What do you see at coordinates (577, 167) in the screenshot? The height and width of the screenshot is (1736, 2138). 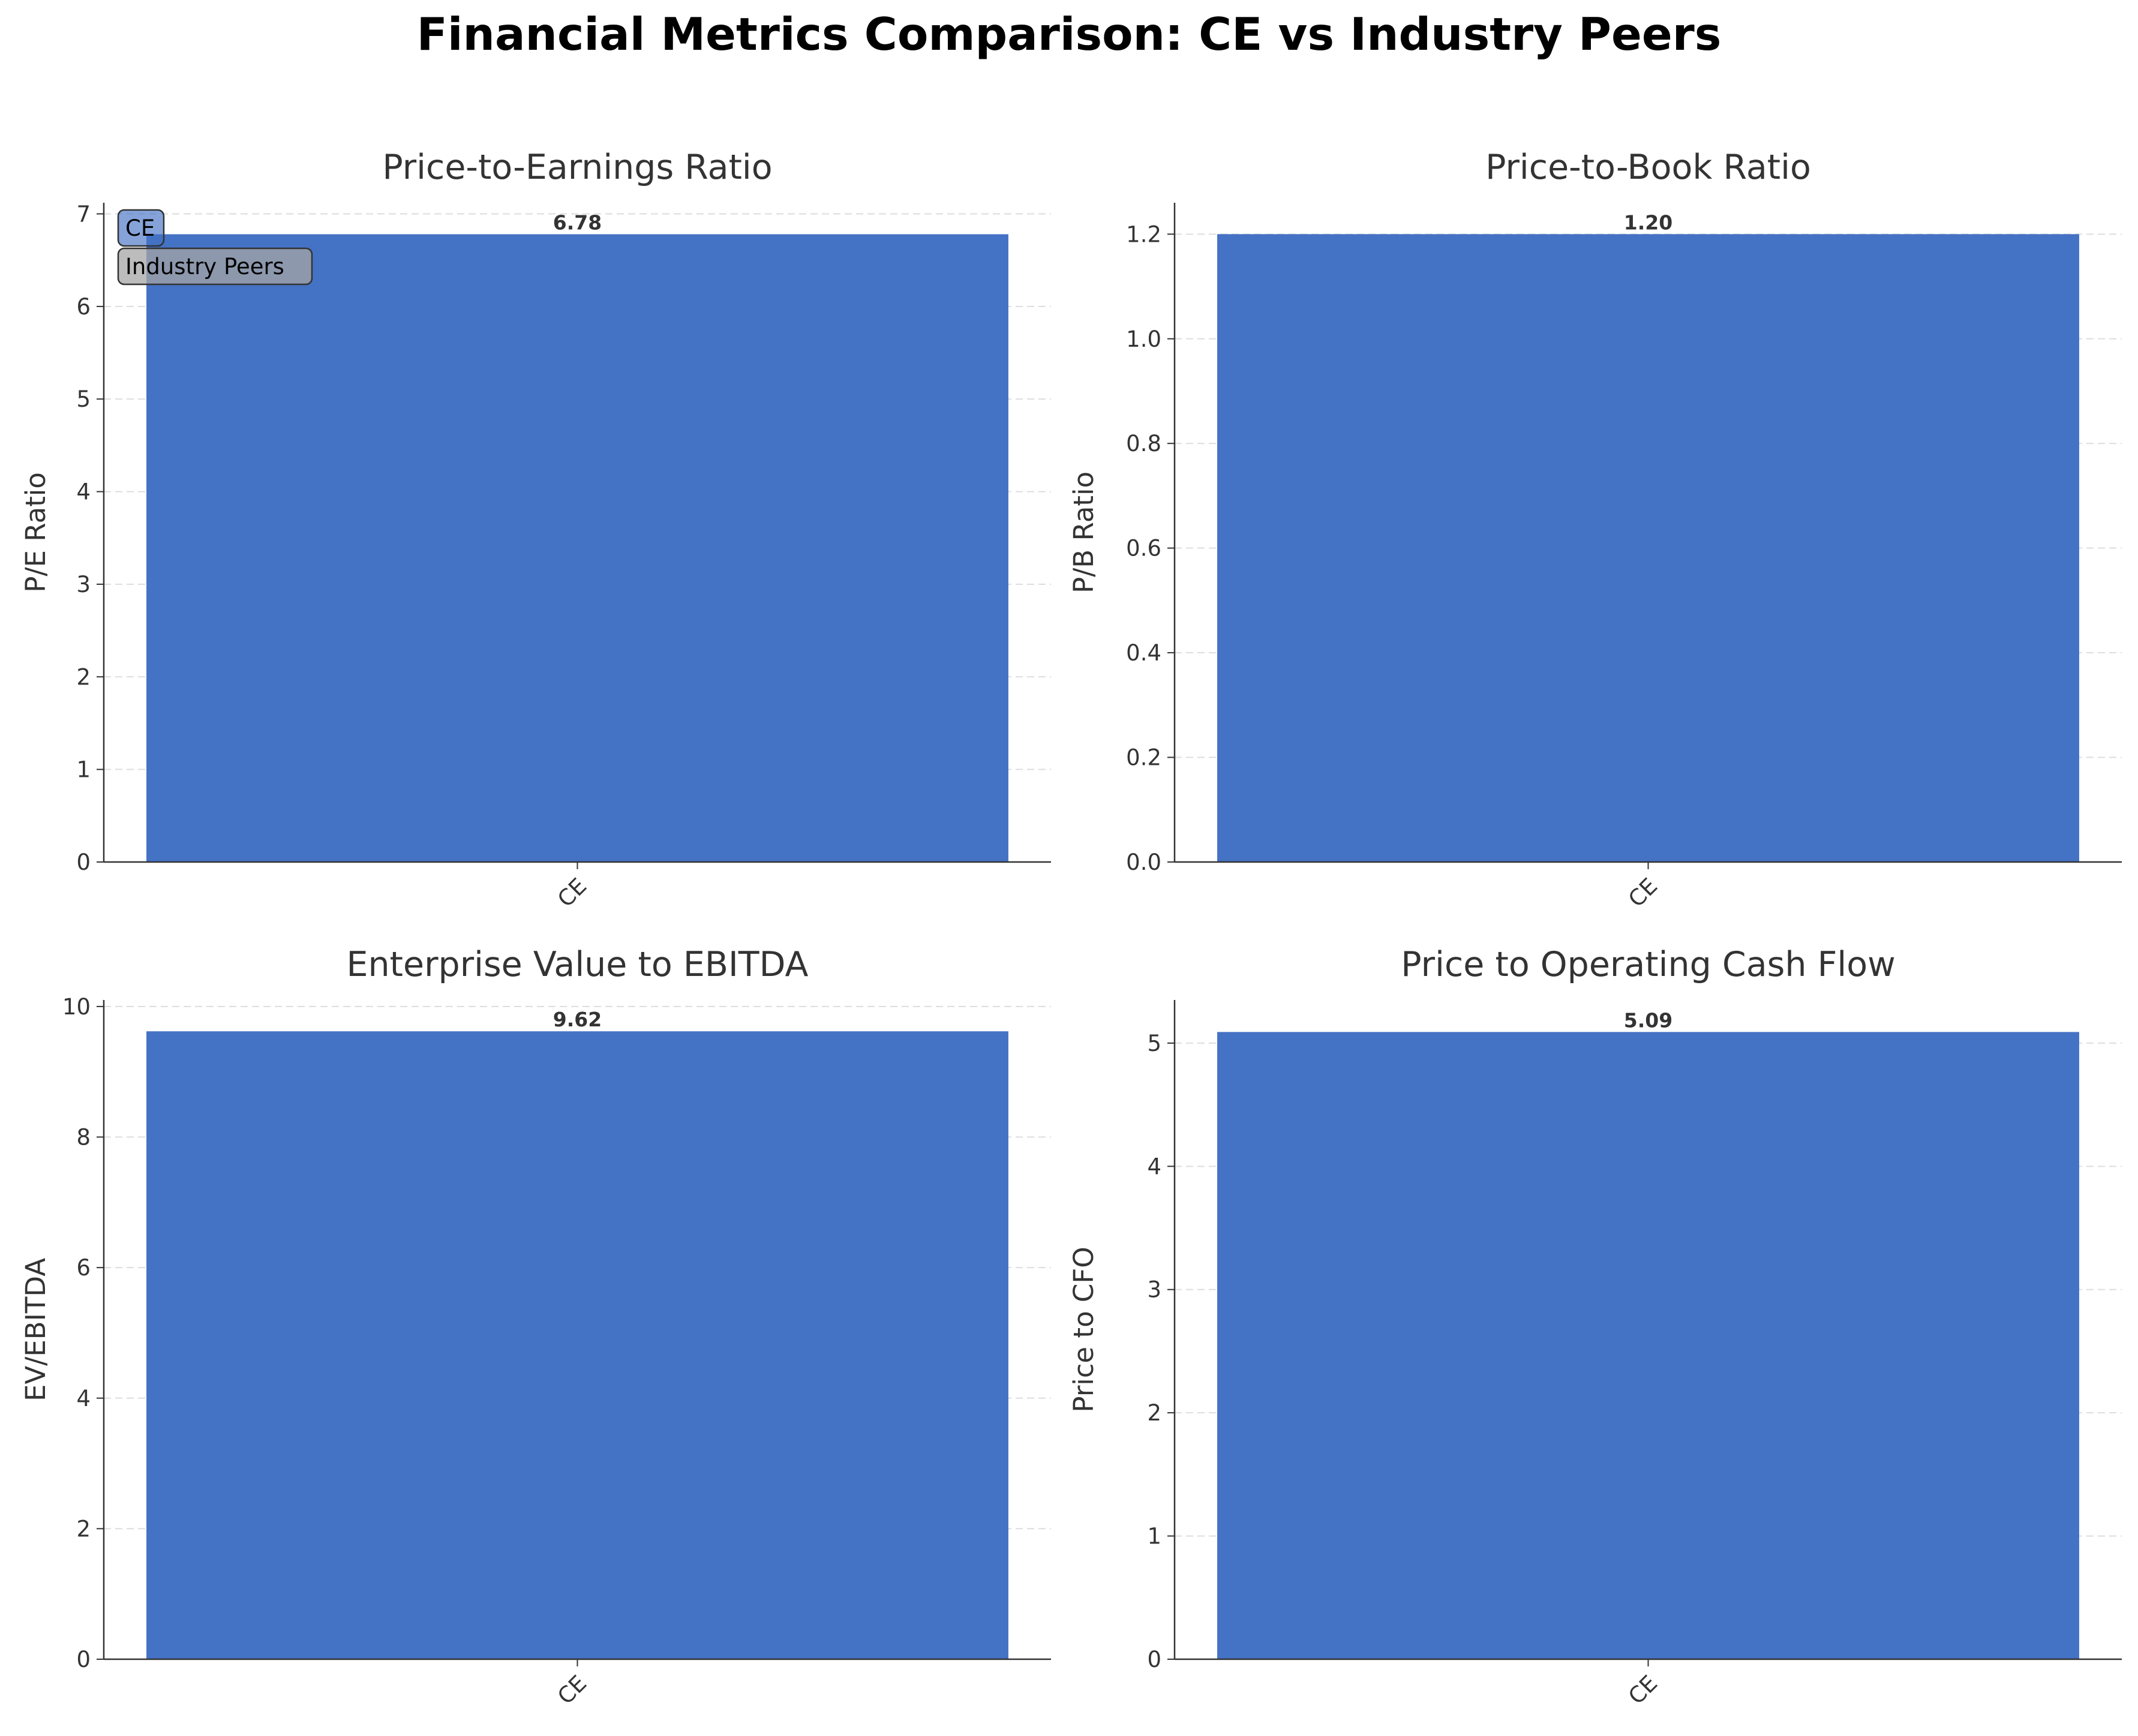 I see `subplot-title: Price-to-Earnings Ratio` at bounding box center [577, 167].